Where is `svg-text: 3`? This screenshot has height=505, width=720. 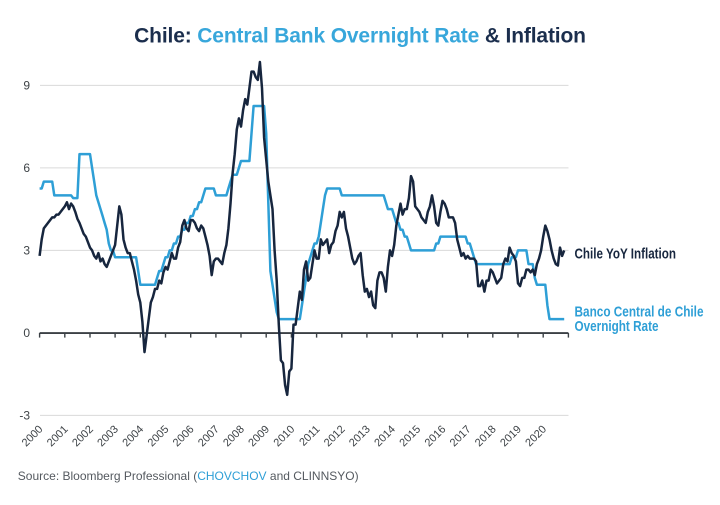 svg-text: 3 is located at coordinates (26, 251).